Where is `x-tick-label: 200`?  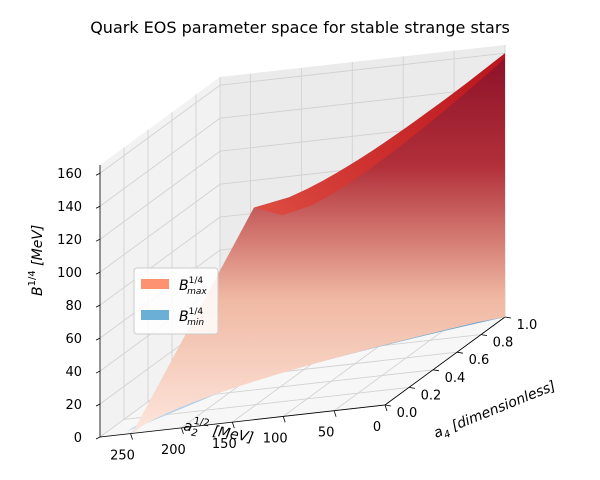 x-tick-label: 200 is located at coordinates (173, 450).